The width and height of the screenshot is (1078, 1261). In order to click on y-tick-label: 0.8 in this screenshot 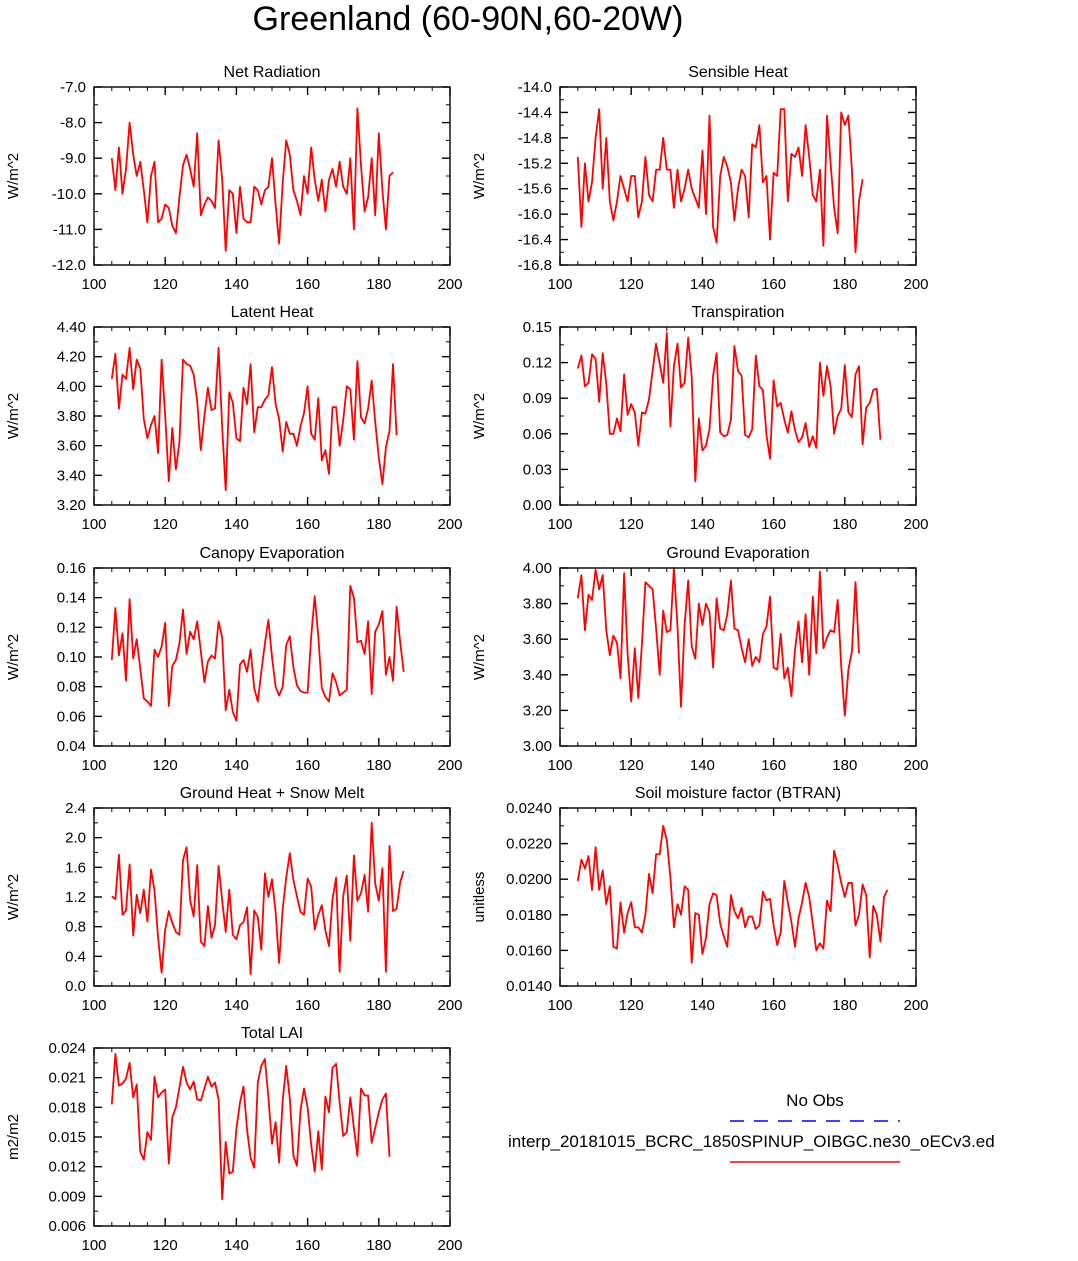, I will do `click(75, 927)`.